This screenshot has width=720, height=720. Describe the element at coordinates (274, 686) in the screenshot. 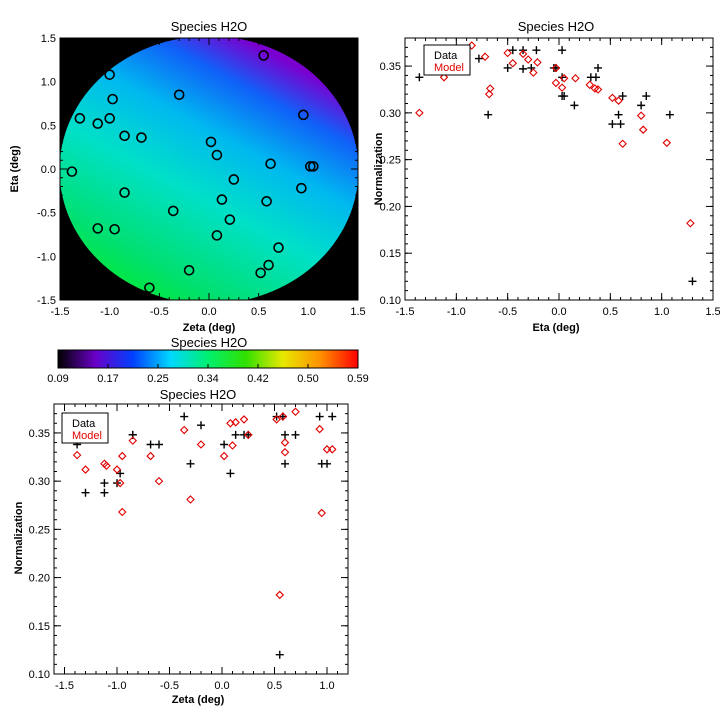

I see `zeta-x-tick-label: 0.5` at that location.